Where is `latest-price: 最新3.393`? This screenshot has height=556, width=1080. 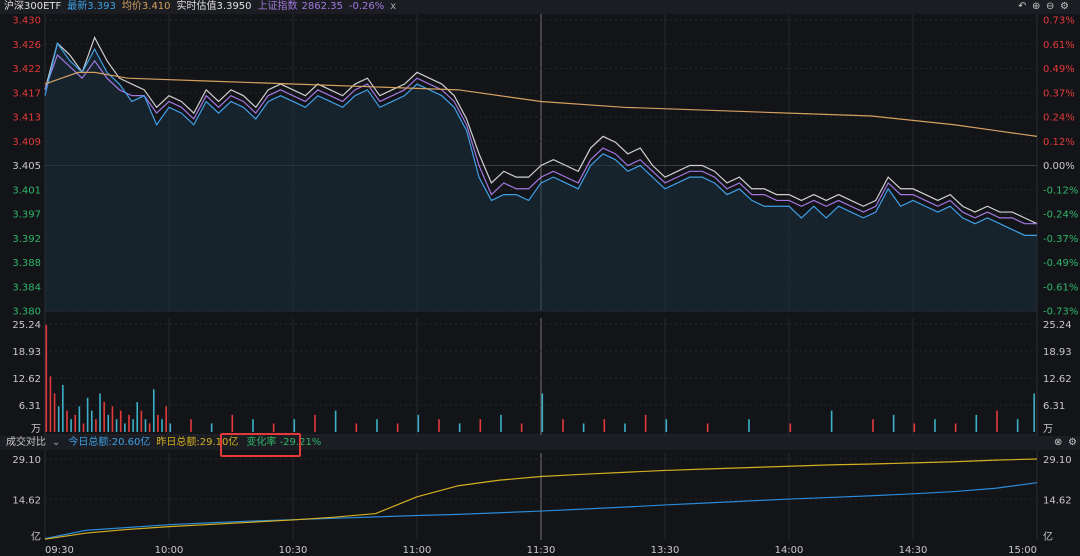 latest-price: 最新3.393 is located at coordinates (91, 6).